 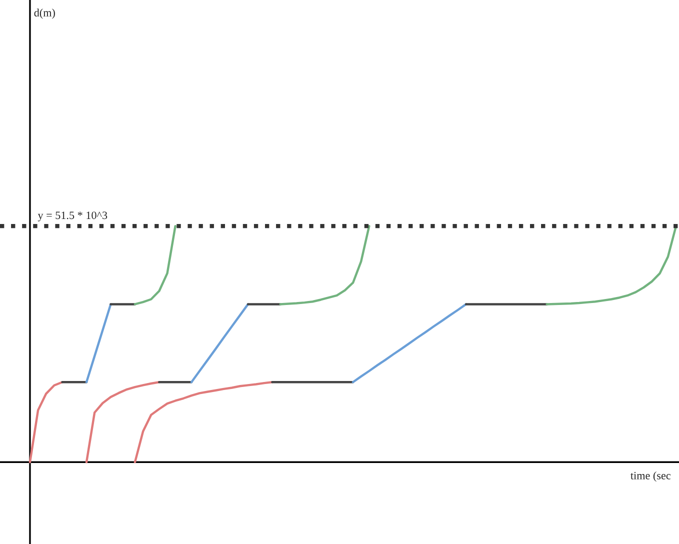 What do you see at coordinates (44, 13) in the screenshot?
I see `text: d(m)` at bounding box center [44, 13].